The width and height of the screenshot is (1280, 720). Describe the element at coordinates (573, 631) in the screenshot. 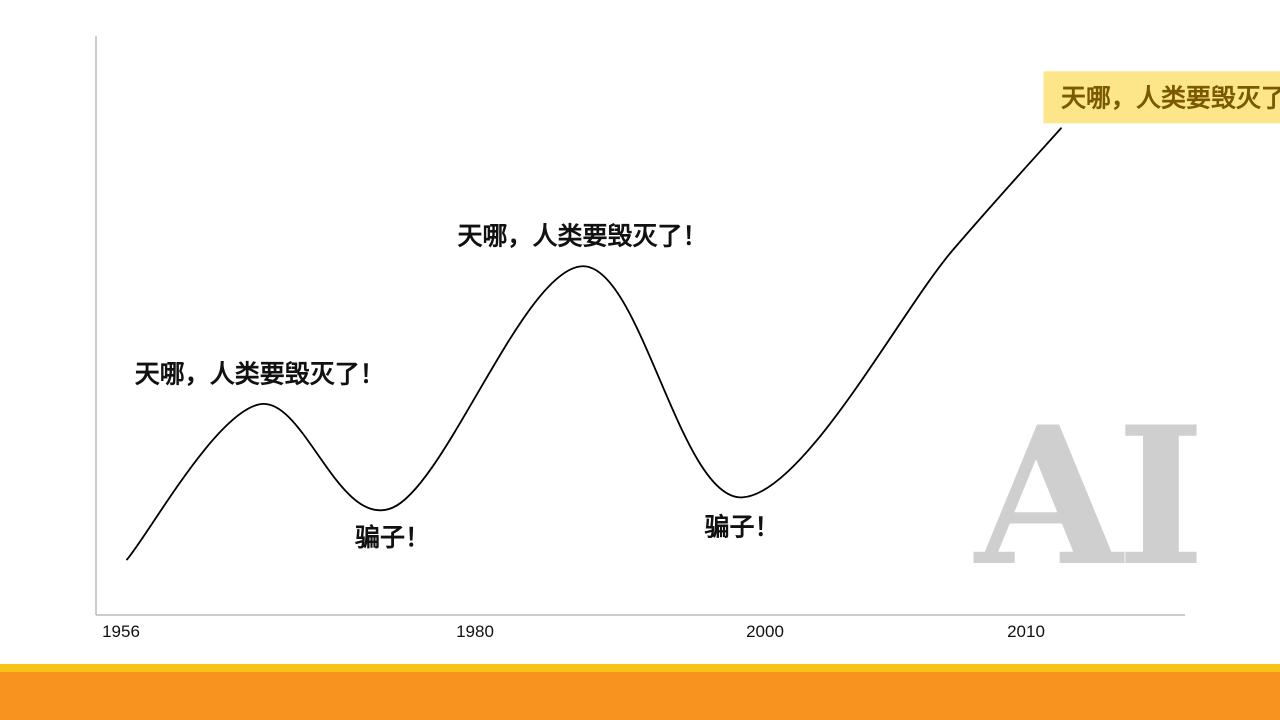

I see `x-tick-labels: 1956 1980 2000 2010` at that location.